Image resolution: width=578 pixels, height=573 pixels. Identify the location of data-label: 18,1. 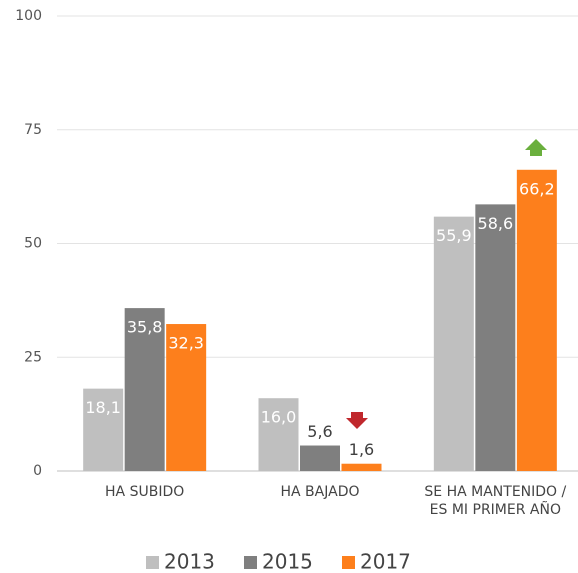
(103, 407).